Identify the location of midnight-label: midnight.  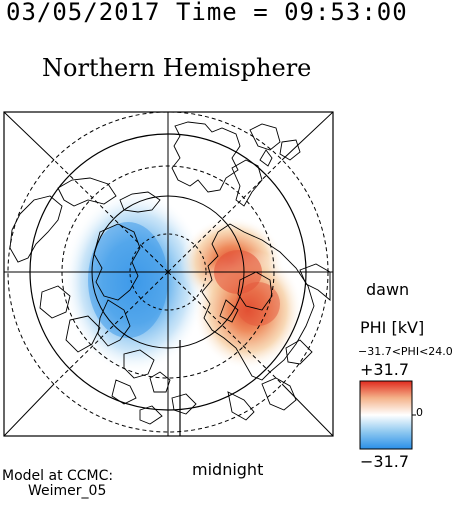
(228, 469).